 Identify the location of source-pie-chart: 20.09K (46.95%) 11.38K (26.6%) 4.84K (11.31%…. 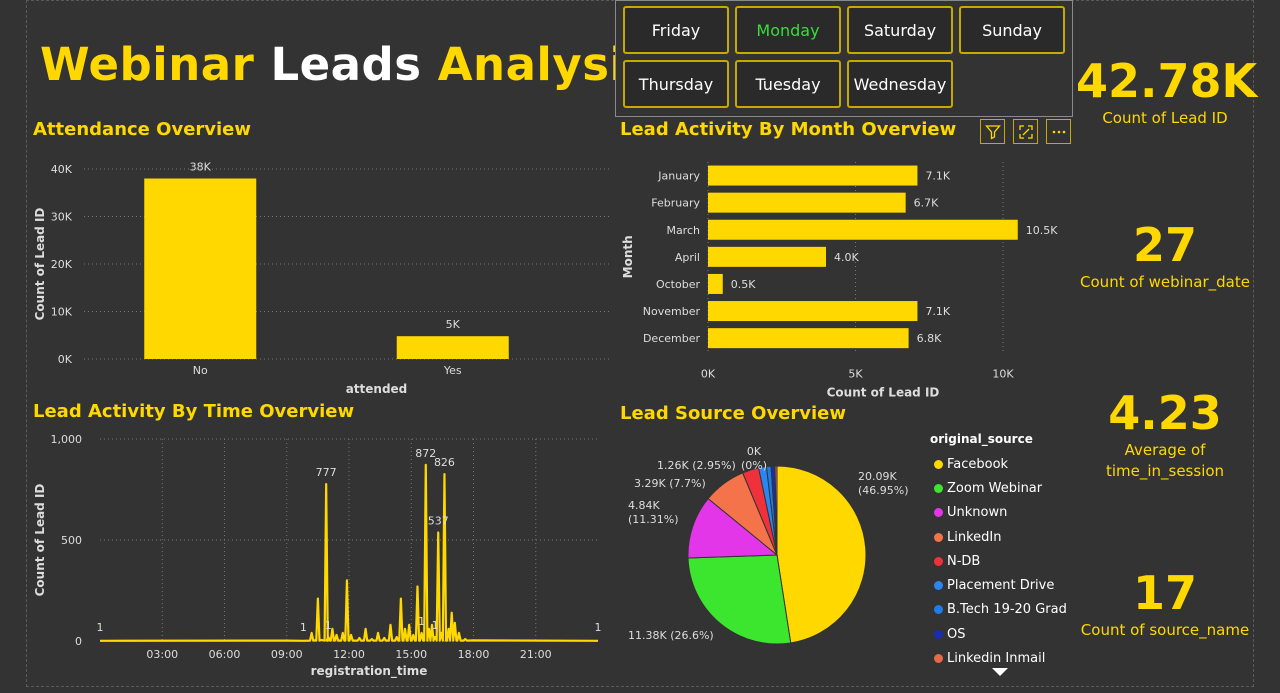
(771, 555).